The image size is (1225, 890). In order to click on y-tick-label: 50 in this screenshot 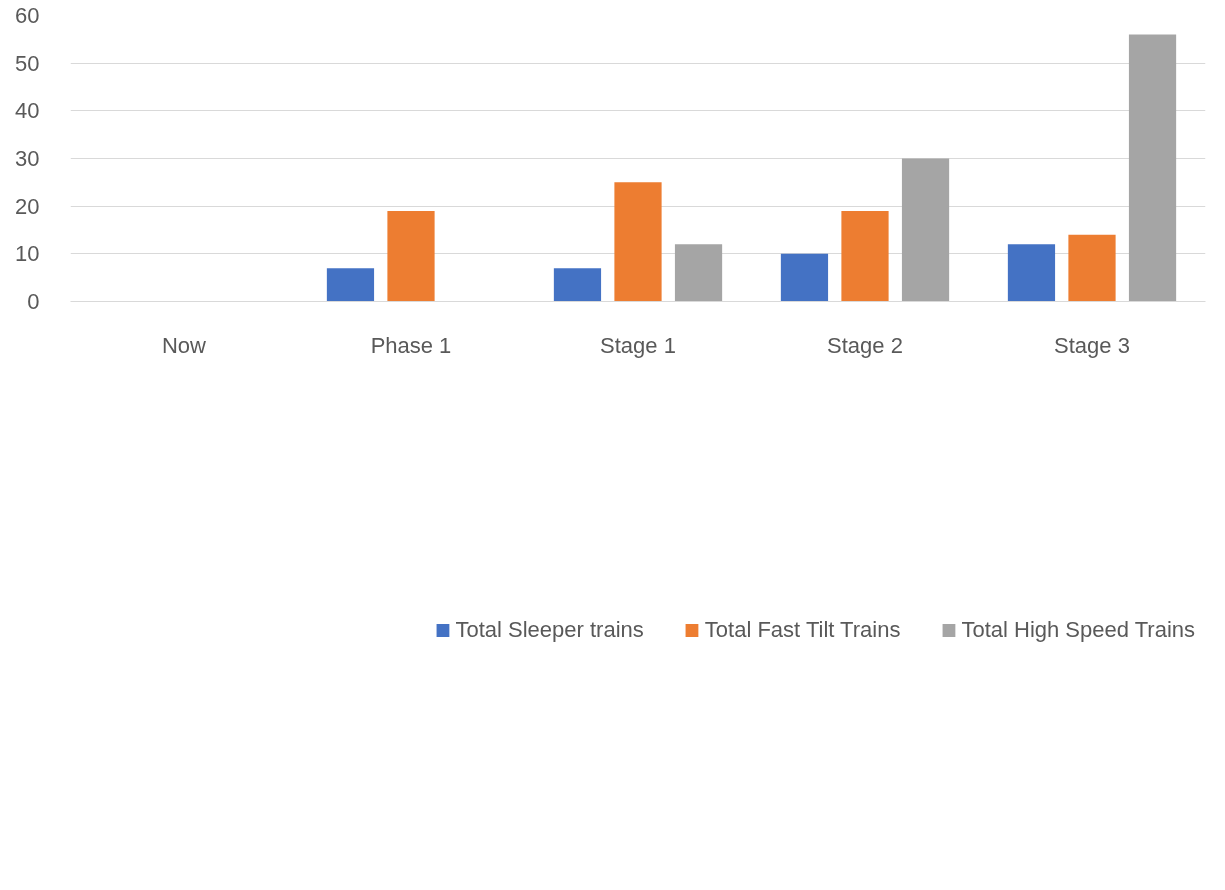, I will do `click(27, 63)`.